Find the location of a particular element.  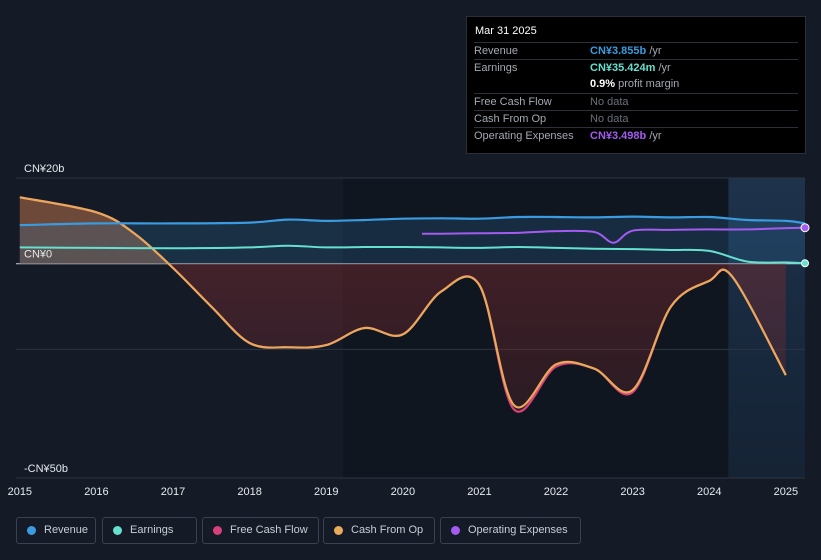

tooltip-value-number: CN¥35.424m is located at coordinates (623, 68).